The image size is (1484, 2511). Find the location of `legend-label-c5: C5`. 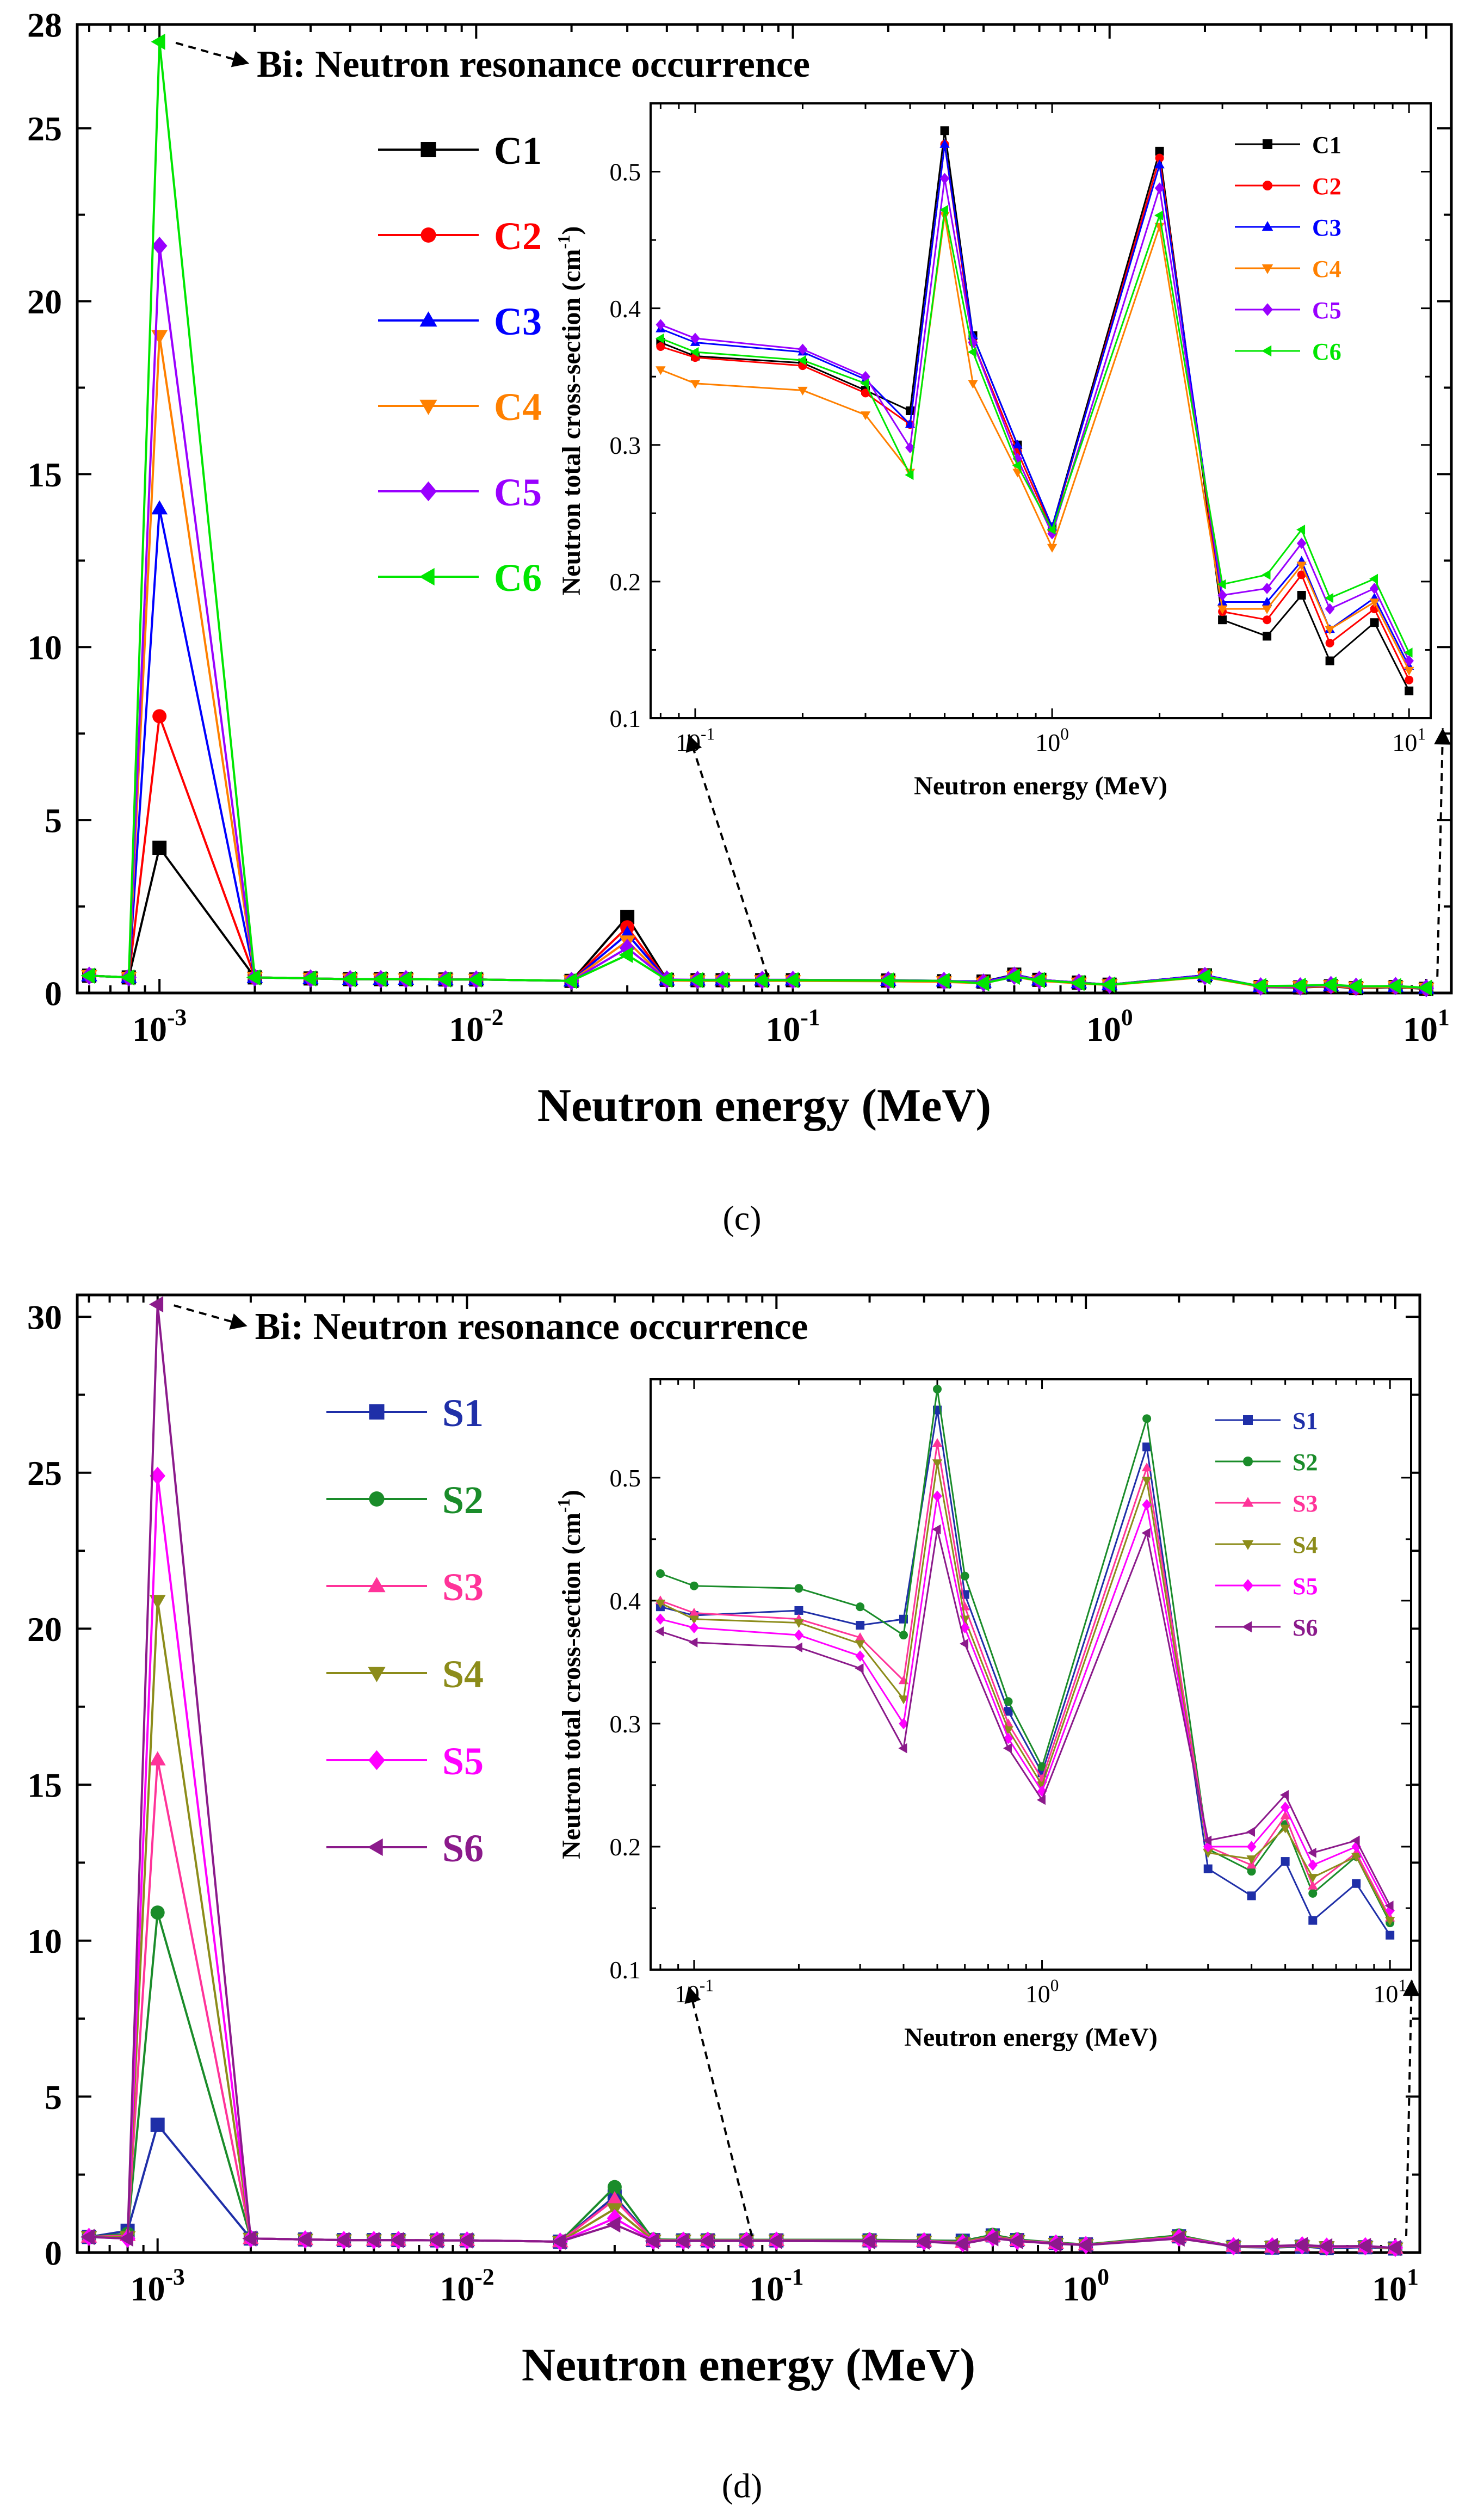

legend-label-c5: C5 is located at coordinates (518, 492).